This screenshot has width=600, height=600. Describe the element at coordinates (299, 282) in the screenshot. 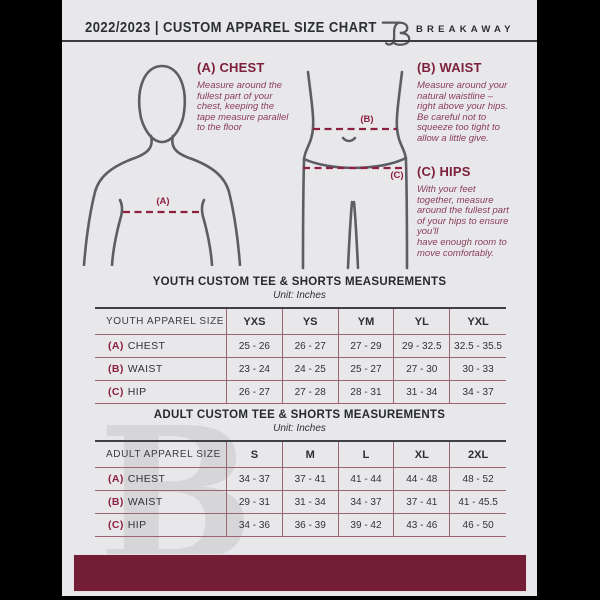

I see `youth-table-title: YOUTH CUSTOM TEE & SHORTS MEASUREMENTS` at that location.